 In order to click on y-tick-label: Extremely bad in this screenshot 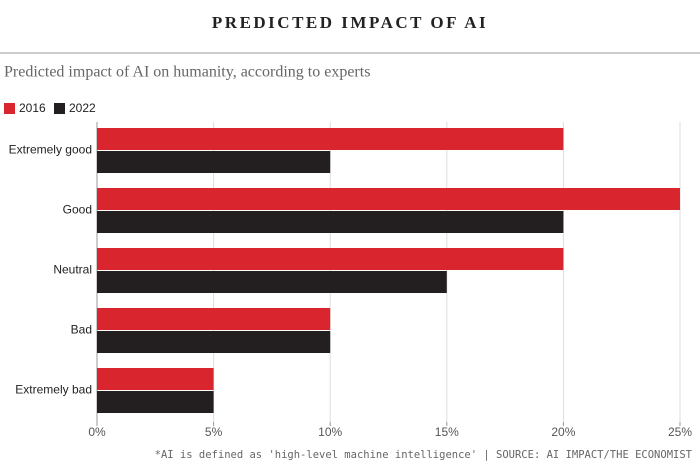, I will do `click(53, 390)`.